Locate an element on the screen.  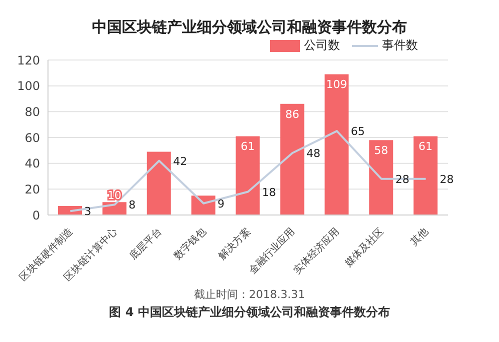
y-tick-label: 60 is located at coordinates (32, 137).